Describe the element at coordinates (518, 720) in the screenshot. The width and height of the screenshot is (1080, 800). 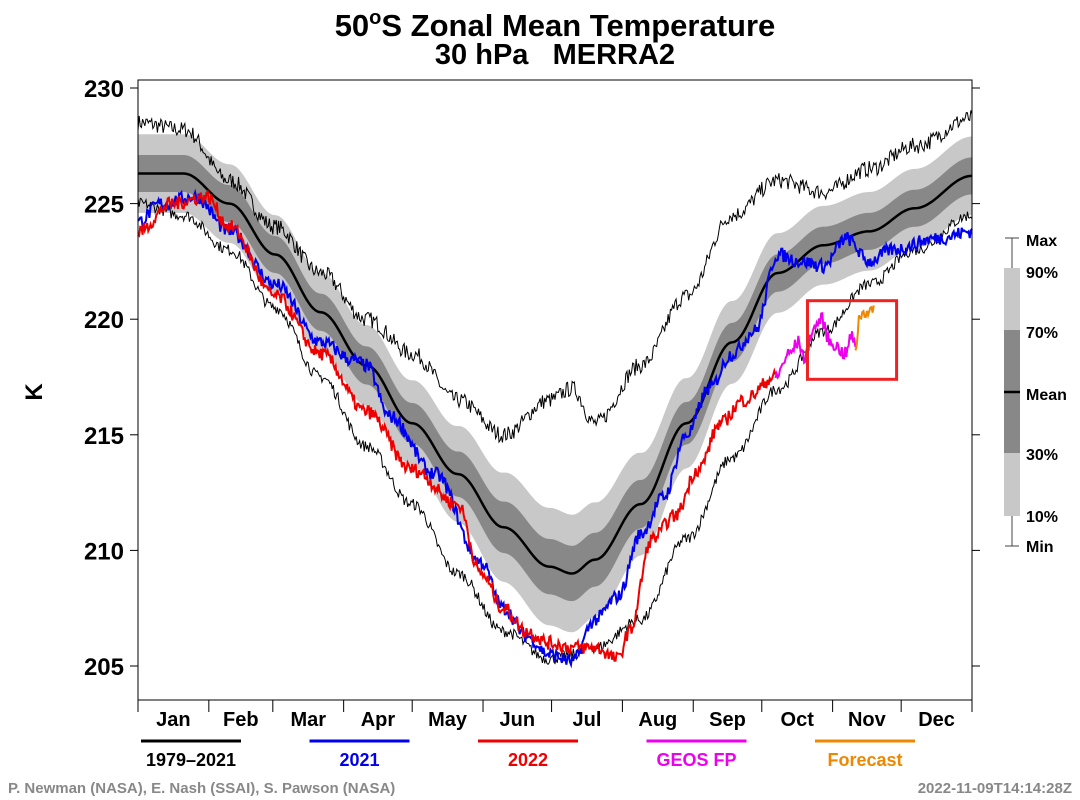
I see `month-label: Jun` at that location.